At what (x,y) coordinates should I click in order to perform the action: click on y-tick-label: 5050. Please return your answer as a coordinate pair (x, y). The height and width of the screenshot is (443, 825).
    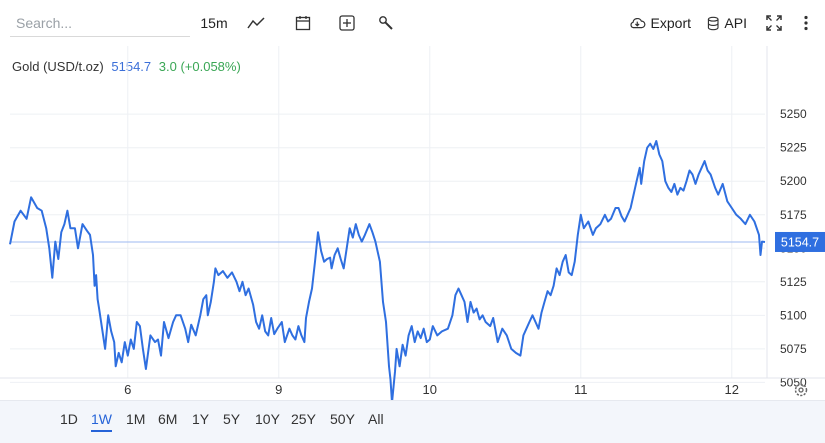
    Looking at the image, I should click on (793, 382).